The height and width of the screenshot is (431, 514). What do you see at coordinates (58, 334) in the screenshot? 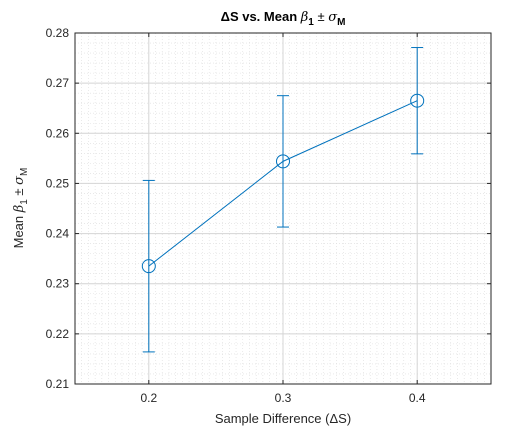
I see `y-tick-label: 0.22` at bounding box center [58, 334].